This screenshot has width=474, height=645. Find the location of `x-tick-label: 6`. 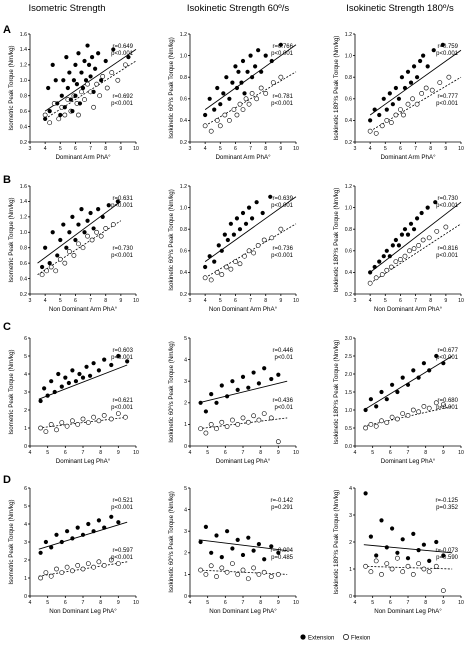

x-tick-label: 6 is located at coordinates (75, 149).